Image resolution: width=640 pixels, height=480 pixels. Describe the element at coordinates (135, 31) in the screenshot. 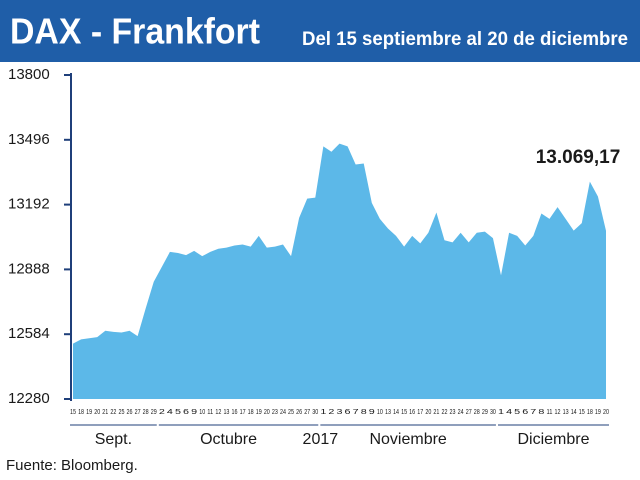

I see `chart-title: DAX - Frankfort` at that location.